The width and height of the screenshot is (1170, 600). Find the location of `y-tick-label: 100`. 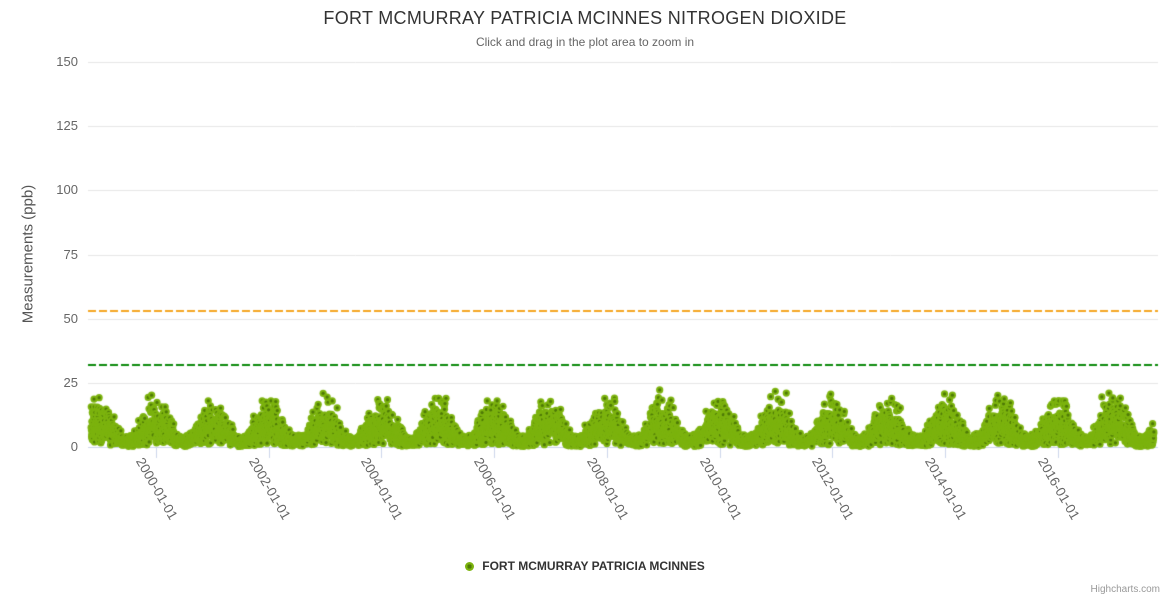

y-tick-label: 100 is located at coordinates (67, 190).